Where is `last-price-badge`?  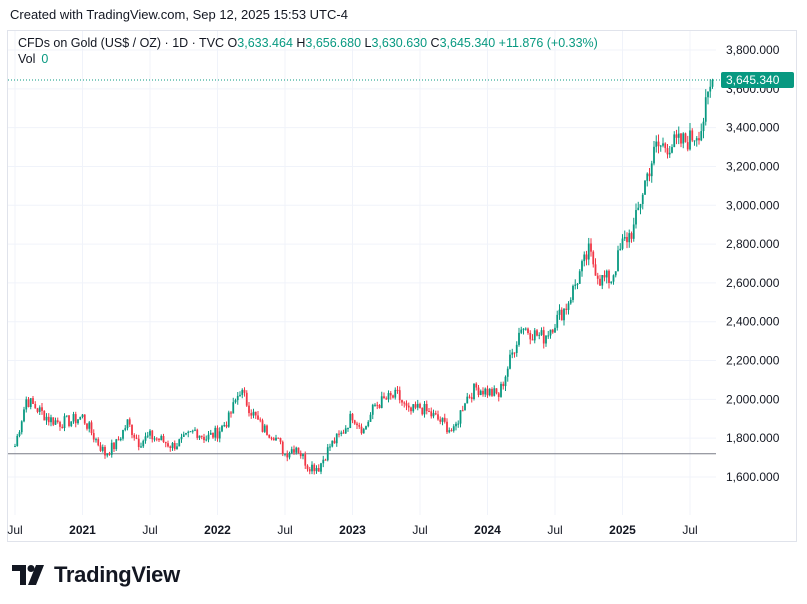
last-price-badge is located at coordinates (757, 80).